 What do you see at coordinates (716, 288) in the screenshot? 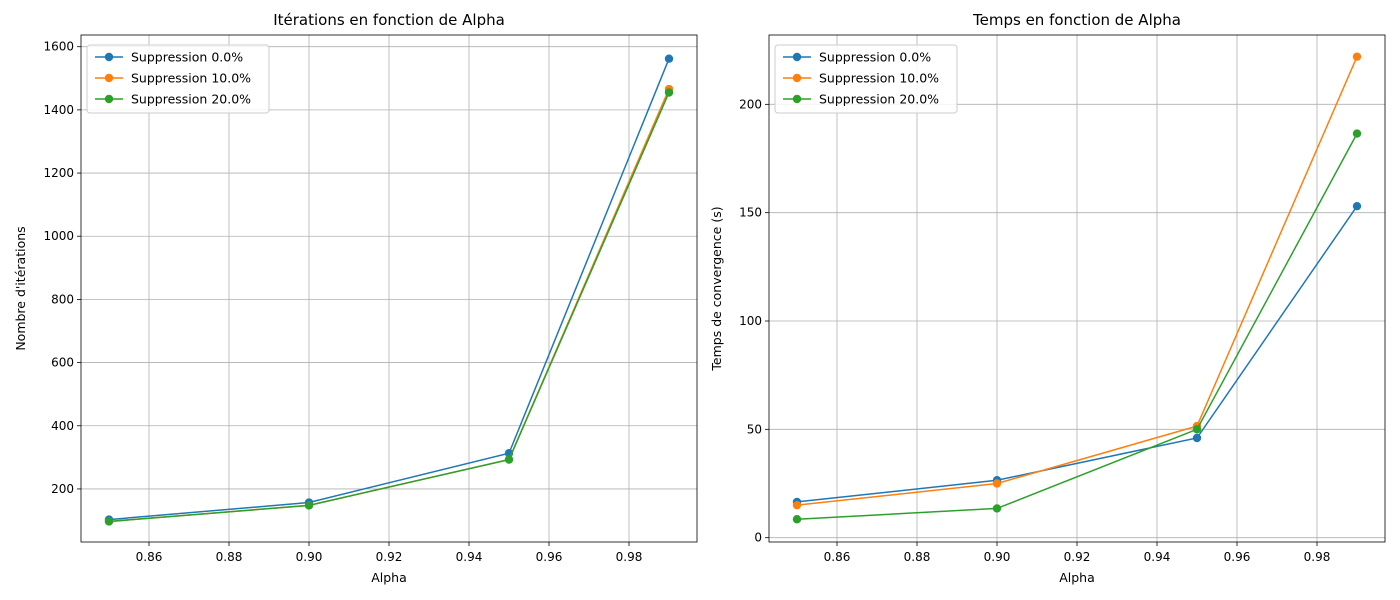
I see `y-axis-label: Temps de convergence (s)` at bounding box center [716, 288].